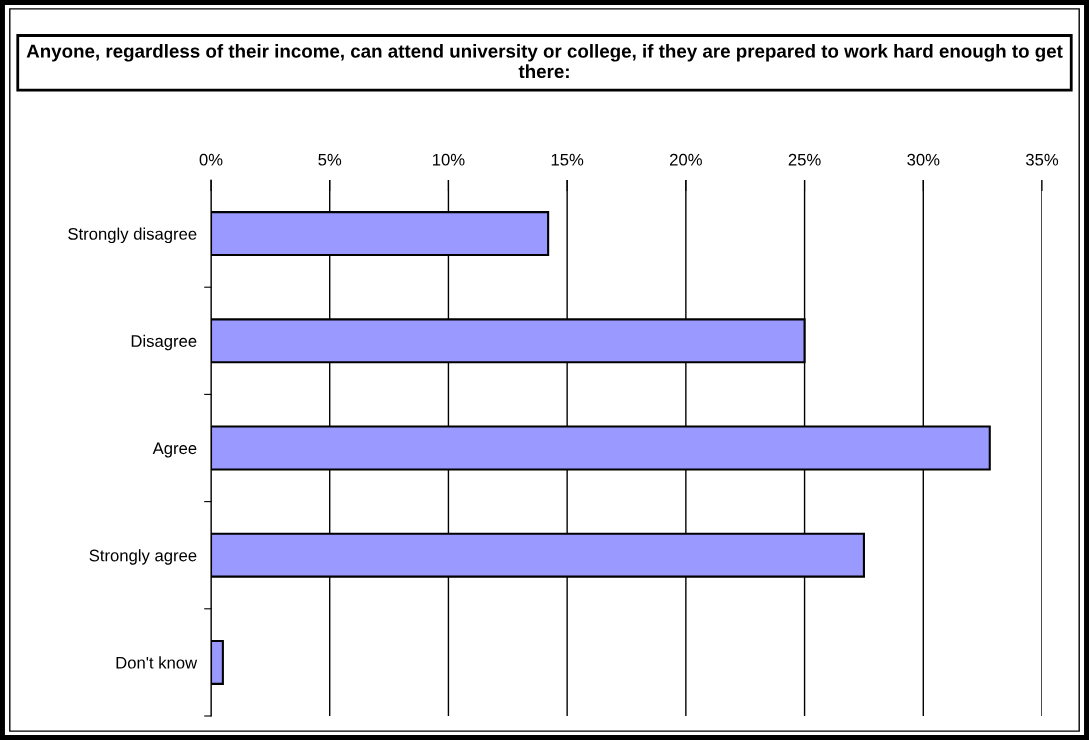 This screenshot has width=1089, height=740. I want to click on x-tick-label: 15%, so click(567, 159).